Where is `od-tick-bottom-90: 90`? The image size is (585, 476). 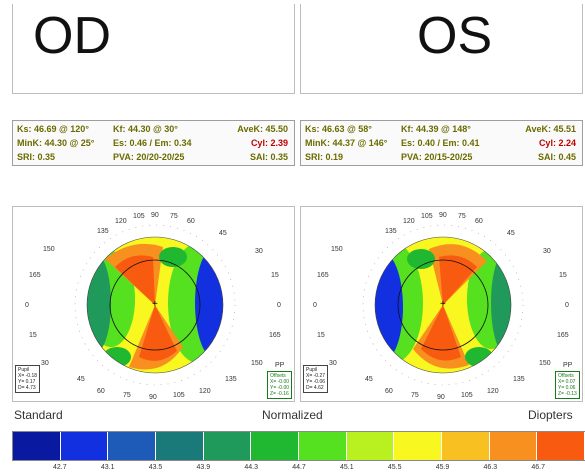 od-tick-bottom-90: 90 is located at coordinates (153, 397).